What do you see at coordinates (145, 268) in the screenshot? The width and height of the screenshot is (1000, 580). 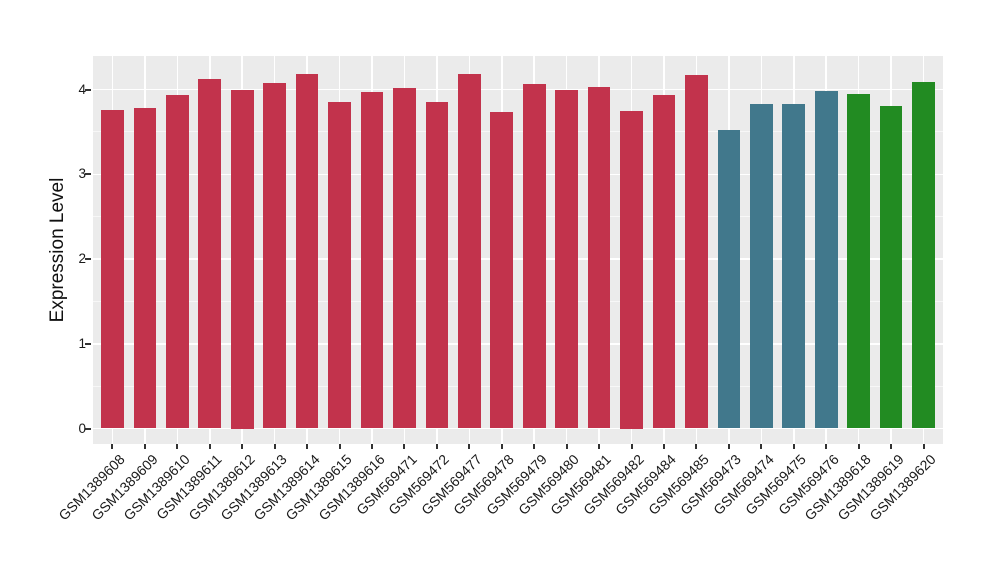 I see `bar-GSM1389609` at bounding box center [145, 268].